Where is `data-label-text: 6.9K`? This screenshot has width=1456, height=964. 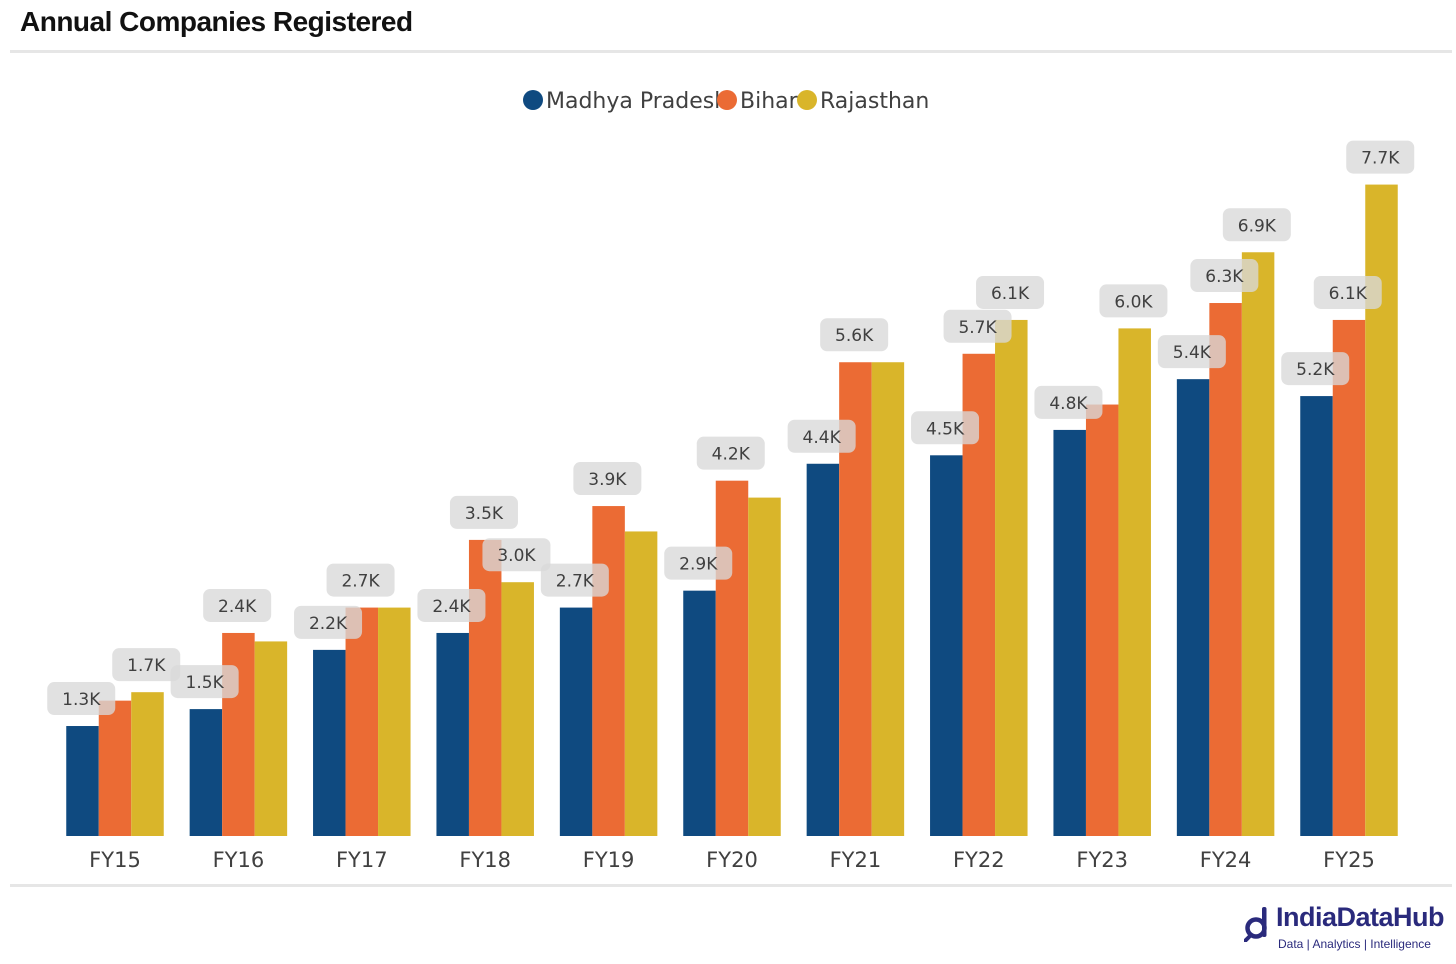
data-label-text: 6.9K is located at coordinates (1257, 226).